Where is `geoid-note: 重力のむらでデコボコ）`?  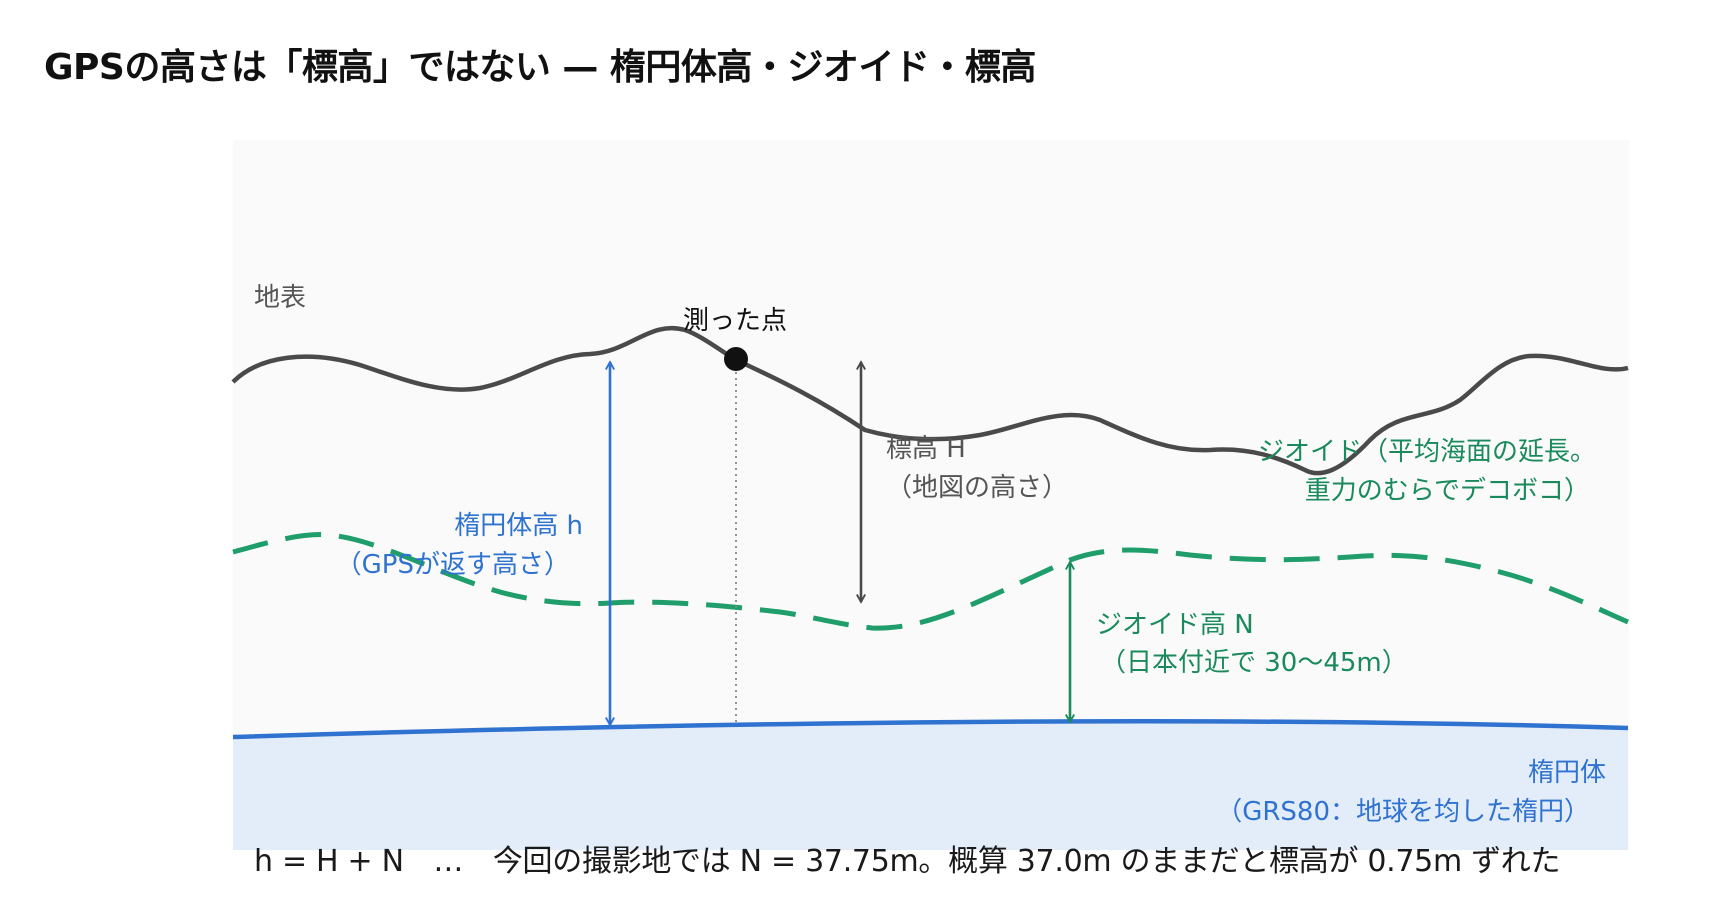 geoid-note: 重力のむらでデコボコ） is located at coordinates (1447, 491).